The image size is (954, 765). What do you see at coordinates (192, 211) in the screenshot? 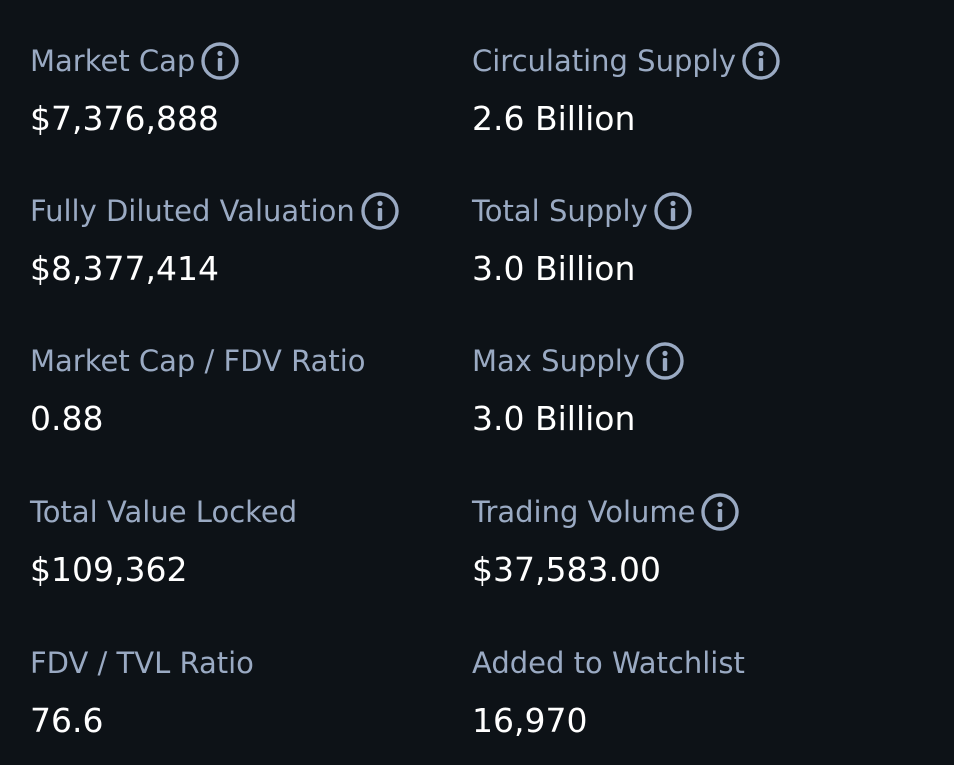
I see `stat-label: Fully Diluted Valuation` at bounding box center [192, 211].